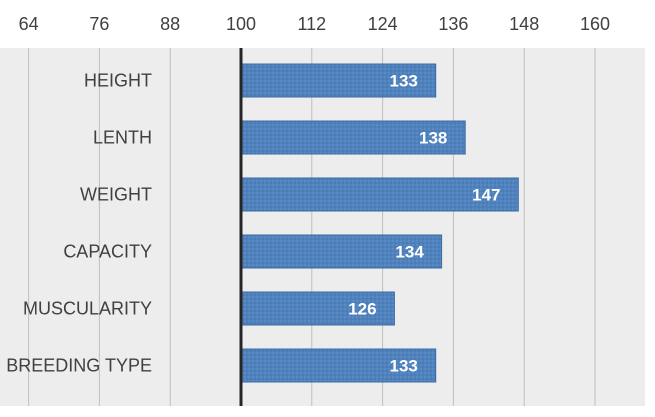 This screenshot has height=417, width=655. I want to click on x-axis-tick-labels: 64 76 88 100 112 124 136 148 160, so click(314, 24).